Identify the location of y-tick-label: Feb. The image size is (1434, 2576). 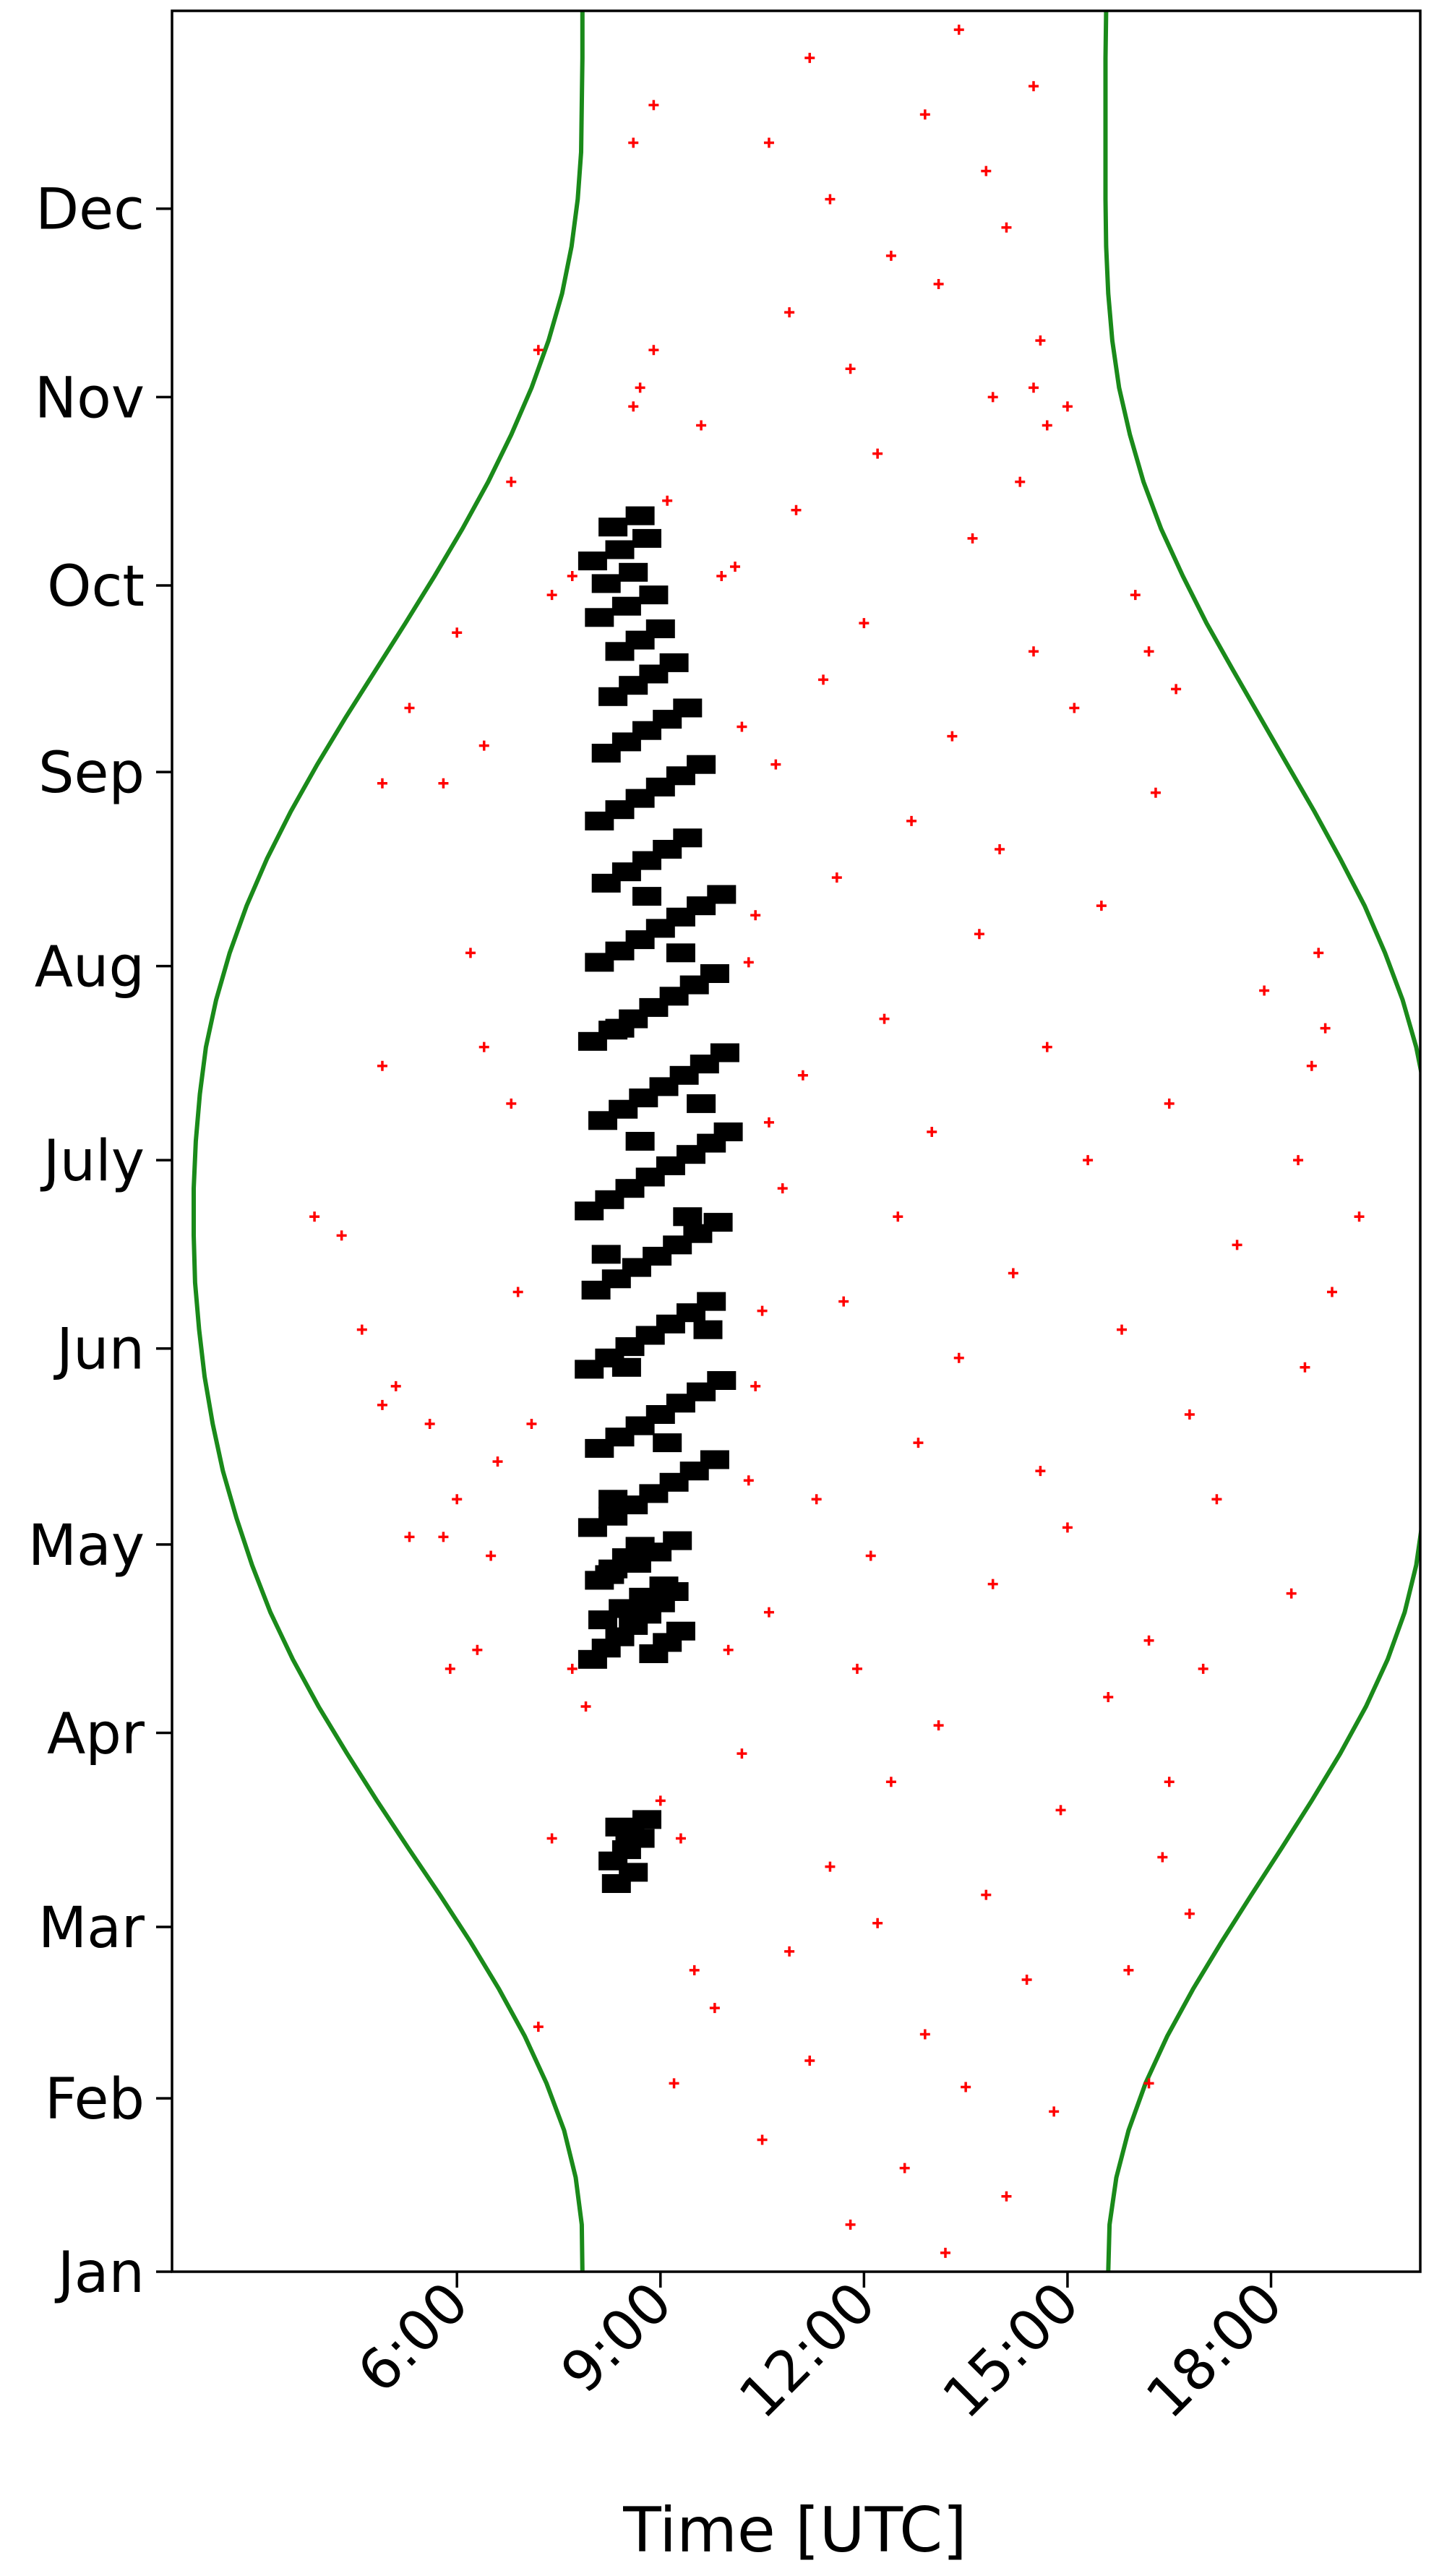
(95, 2100).